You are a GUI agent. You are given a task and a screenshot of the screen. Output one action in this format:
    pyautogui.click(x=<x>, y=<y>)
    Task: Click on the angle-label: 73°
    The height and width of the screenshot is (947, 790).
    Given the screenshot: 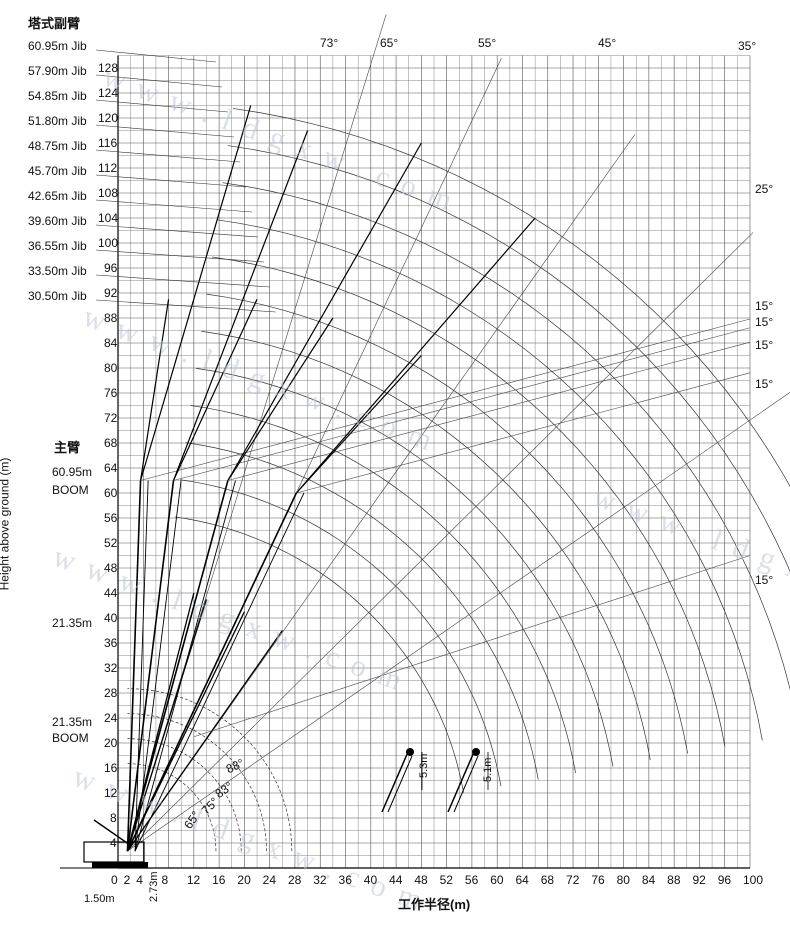 What is the action you would take?
    pyautogui.click(x=329, y=43)
    